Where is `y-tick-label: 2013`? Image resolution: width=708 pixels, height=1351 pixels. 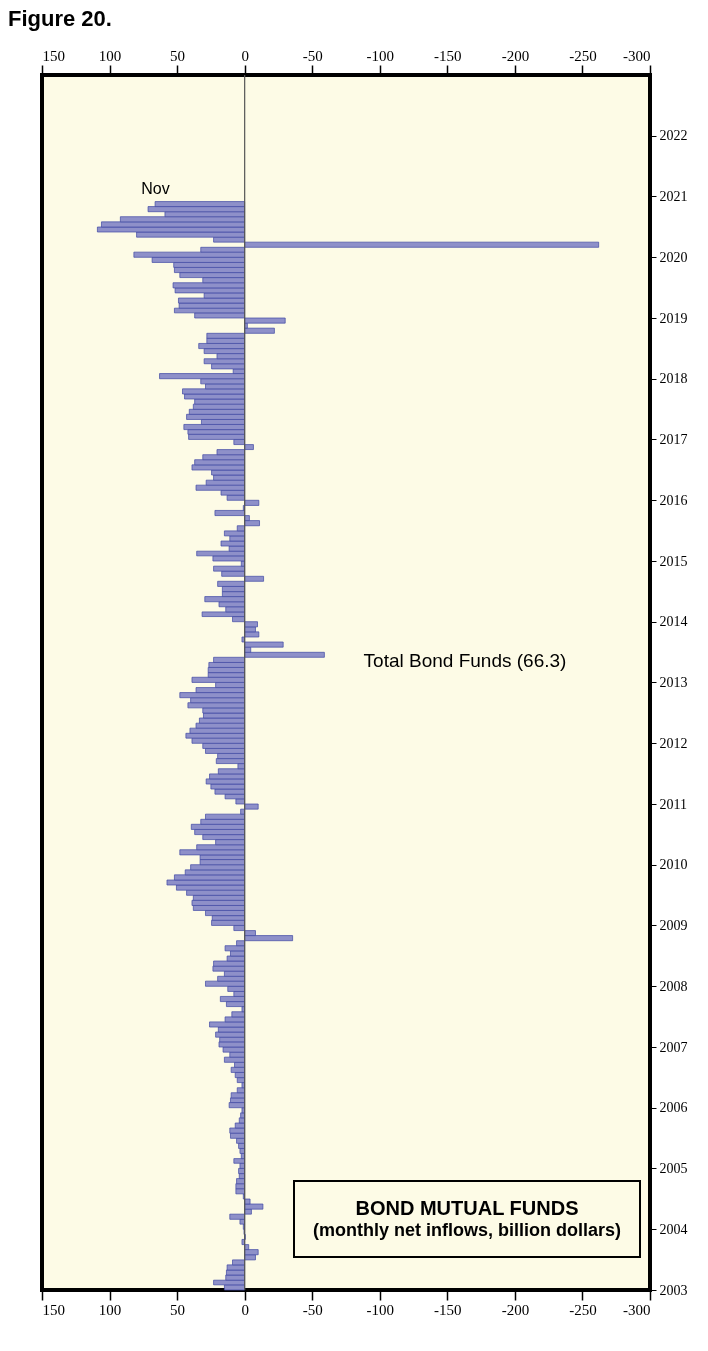
y-tick-label: 2013 is located at coordinates (673, 682).